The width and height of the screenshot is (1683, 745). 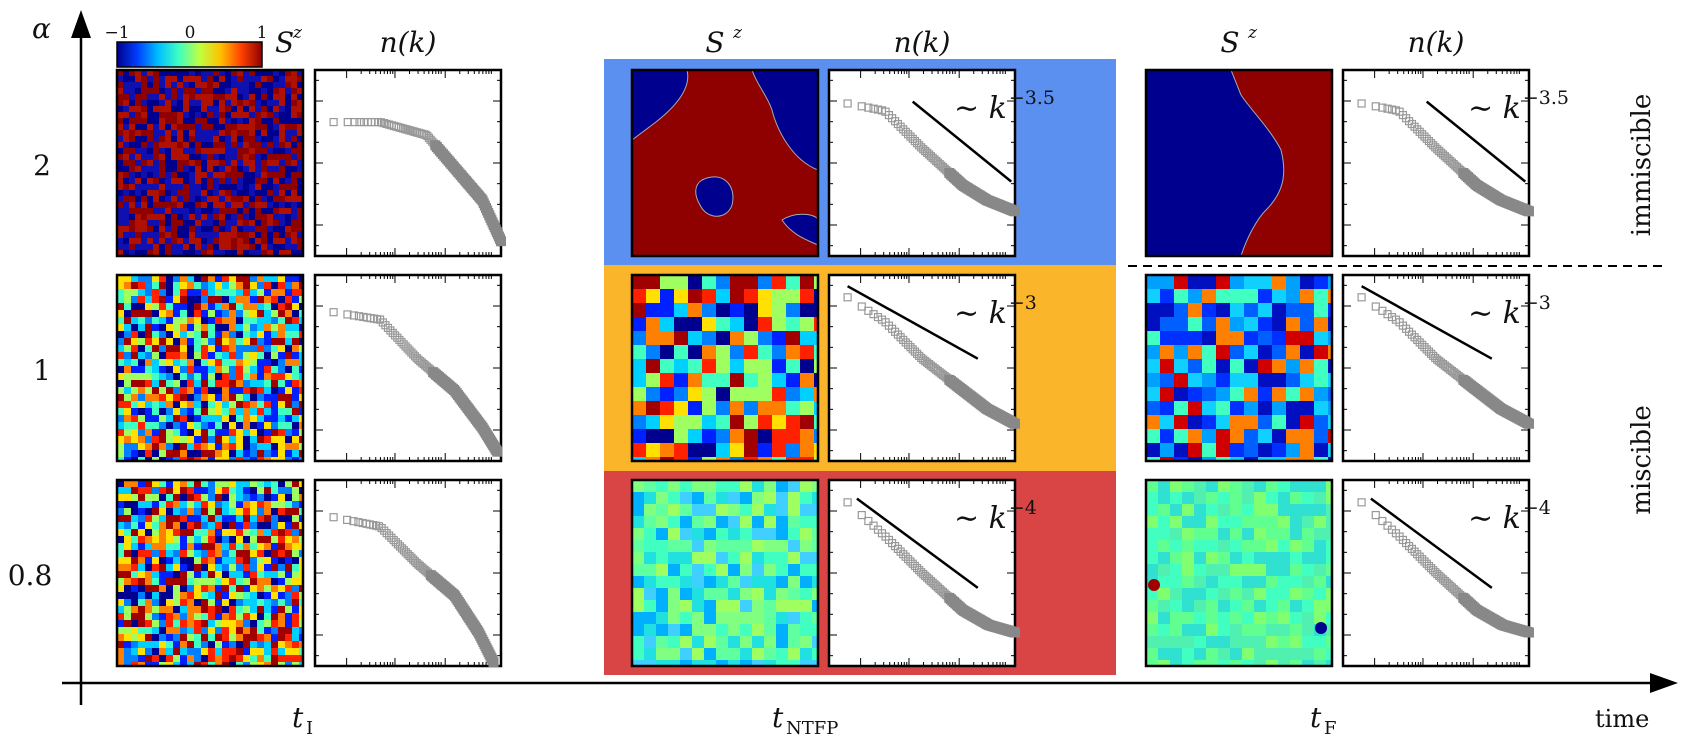 I want to click on spin-map-r2-c0, so click(x=210, y=573).